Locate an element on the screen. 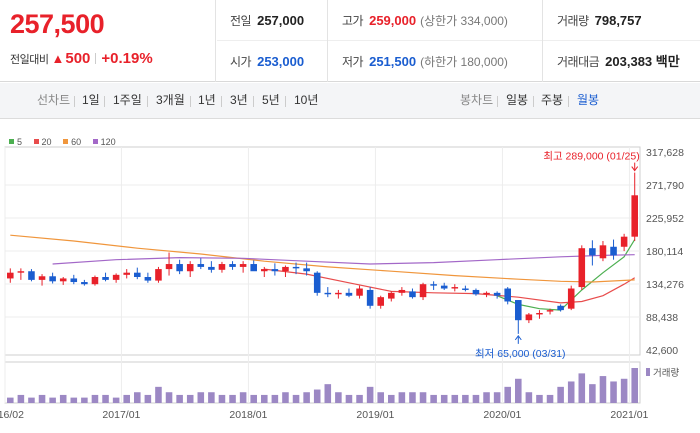  y-tick-label: 134,276 is located at coordinates (665, 285).